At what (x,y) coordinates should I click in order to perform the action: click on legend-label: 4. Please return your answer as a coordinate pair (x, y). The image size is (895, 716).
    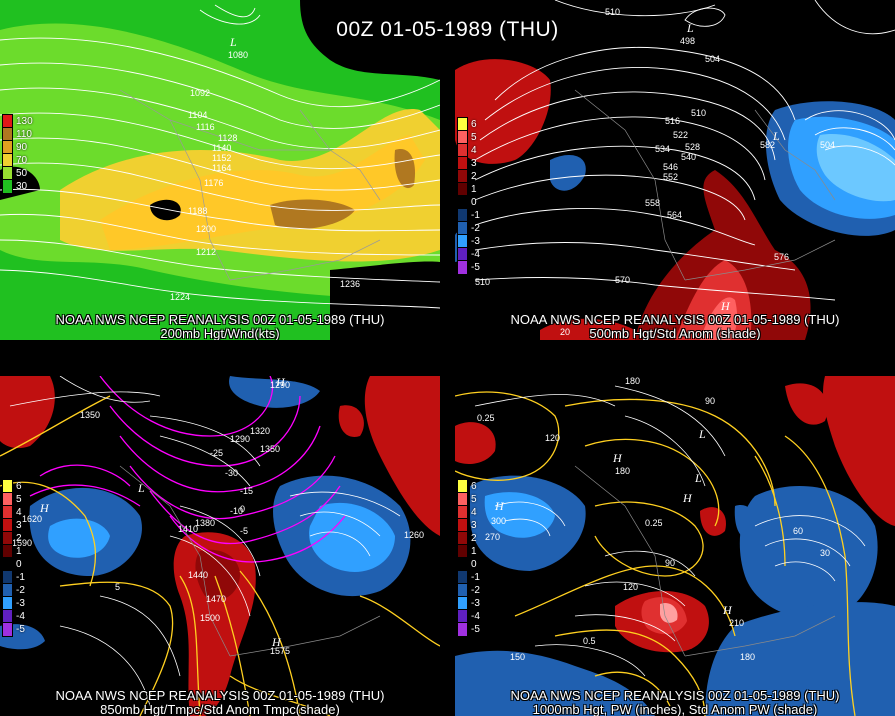
    Looking at the image, I should click on (474, 512).